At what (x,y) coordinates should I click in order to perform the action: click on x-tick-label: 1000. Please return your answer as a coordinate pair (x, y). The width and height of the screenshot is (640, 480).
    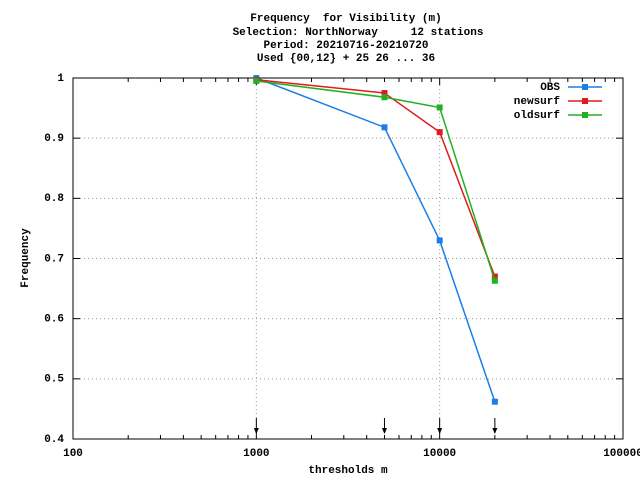
    Looking at the image, I should click on (256, 454).